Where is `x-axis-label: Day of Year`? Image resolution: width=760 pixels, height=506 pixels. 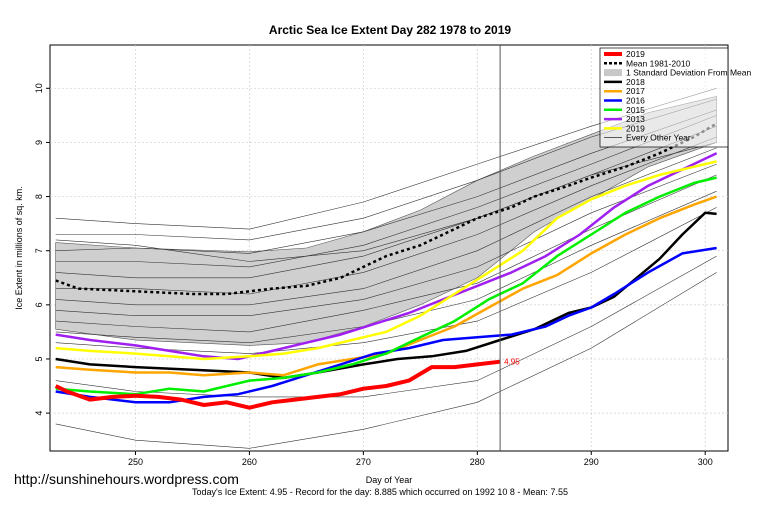 x-axis-label: Day of Year is located at coordinates (389, 480).